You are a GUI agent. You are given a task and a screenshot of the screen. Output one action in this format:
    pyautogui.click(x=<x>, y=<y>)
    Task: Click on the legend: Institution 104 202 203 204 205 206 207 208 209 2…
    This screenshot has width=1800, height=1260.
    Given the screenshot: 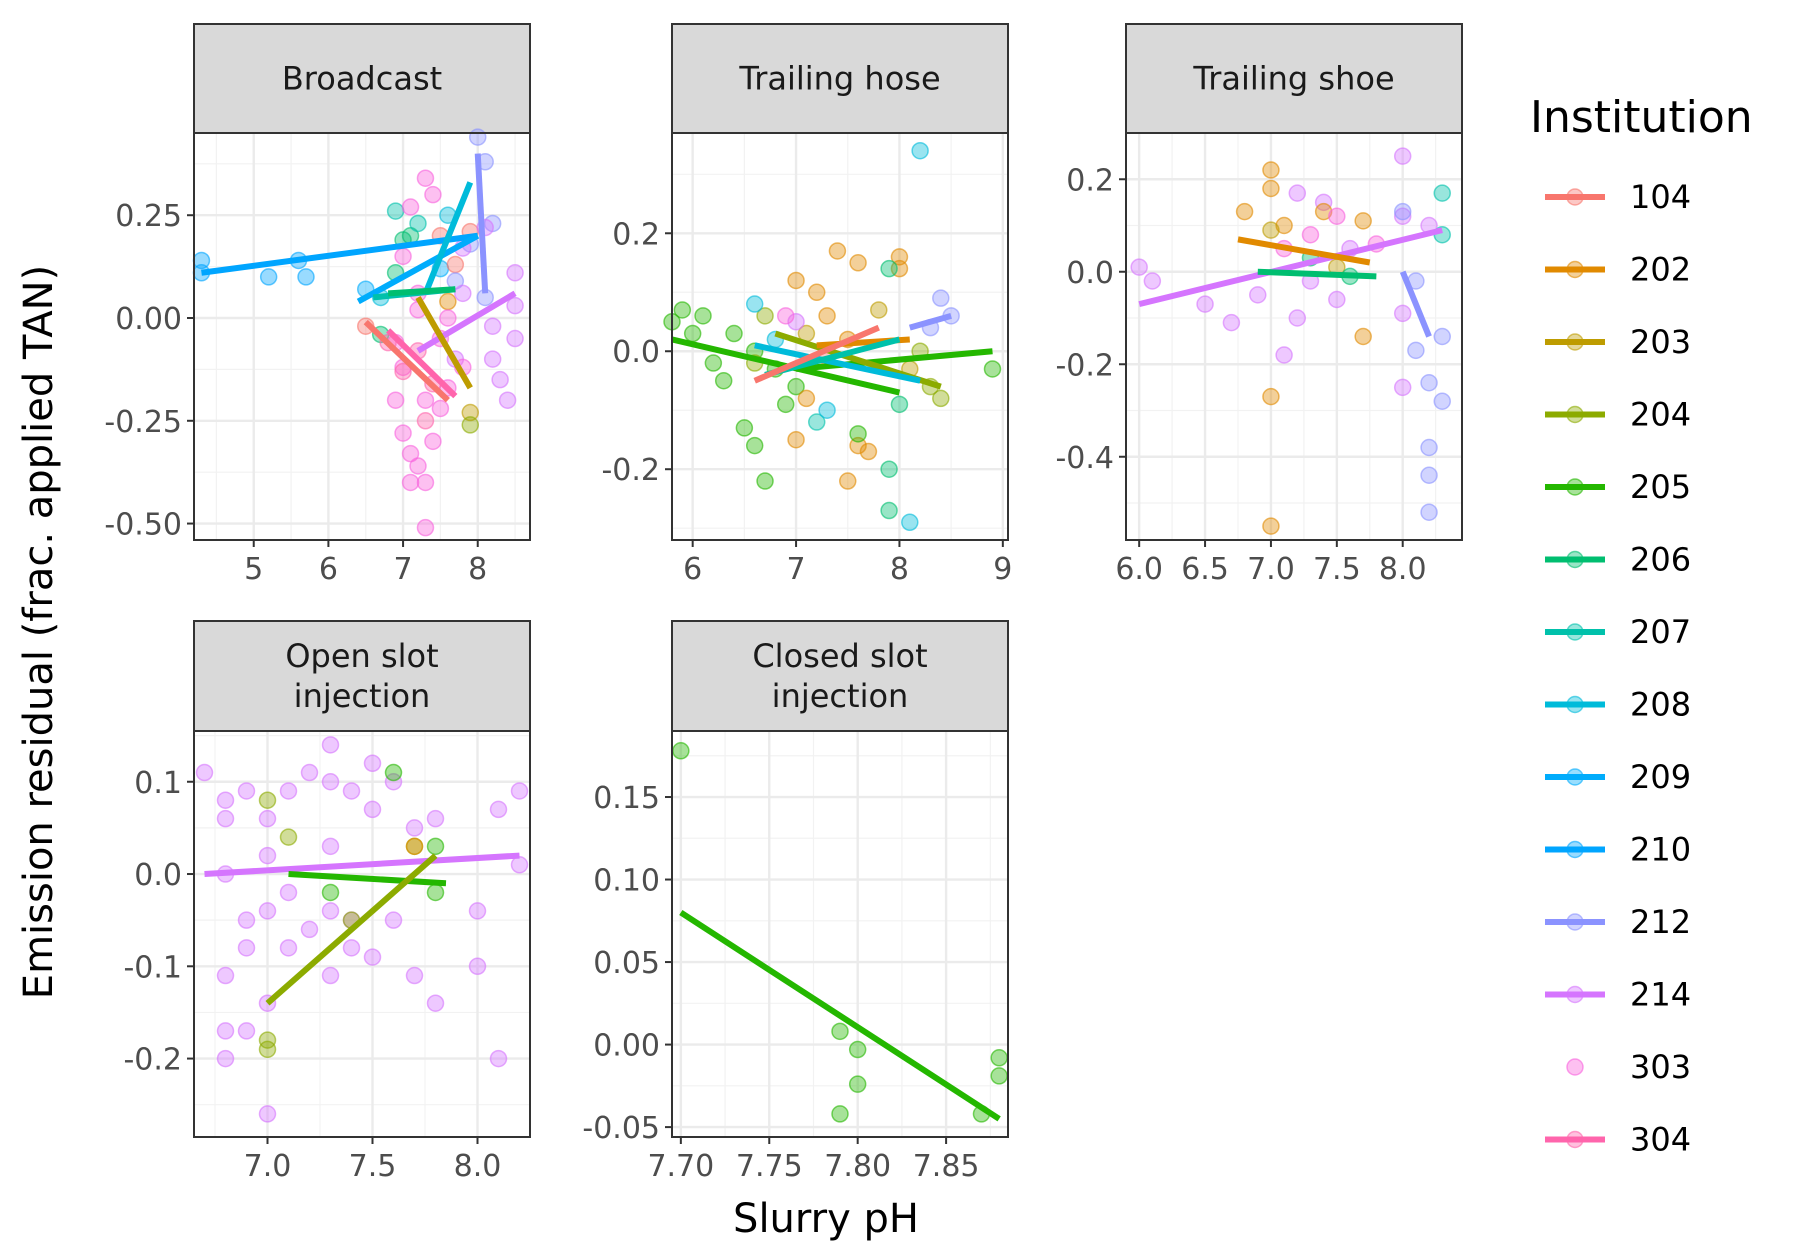 What is the action you would take?
    pyautogui.click(x=1641, y=625)
    